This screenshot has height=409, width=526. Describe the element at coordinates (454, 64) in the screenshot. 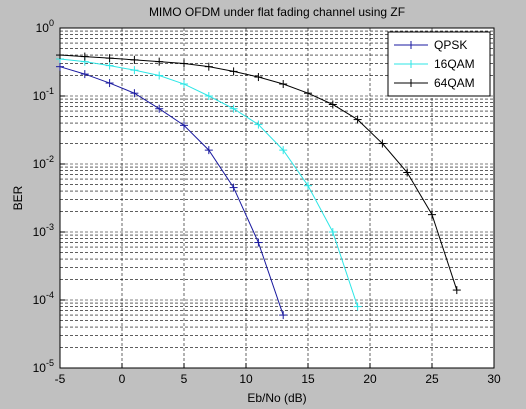

I see `legend-label: 16QAM` at that location.